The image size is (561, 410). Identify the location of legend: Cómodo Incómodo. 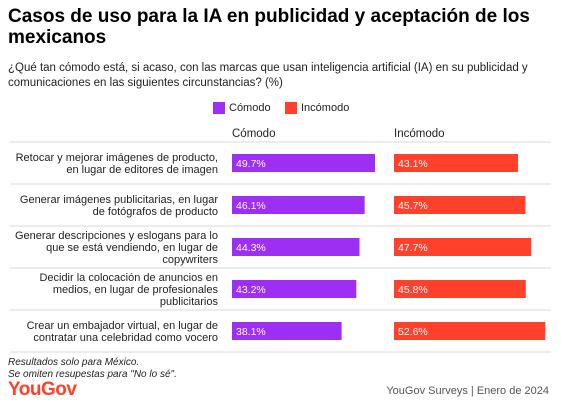
(280, 109).